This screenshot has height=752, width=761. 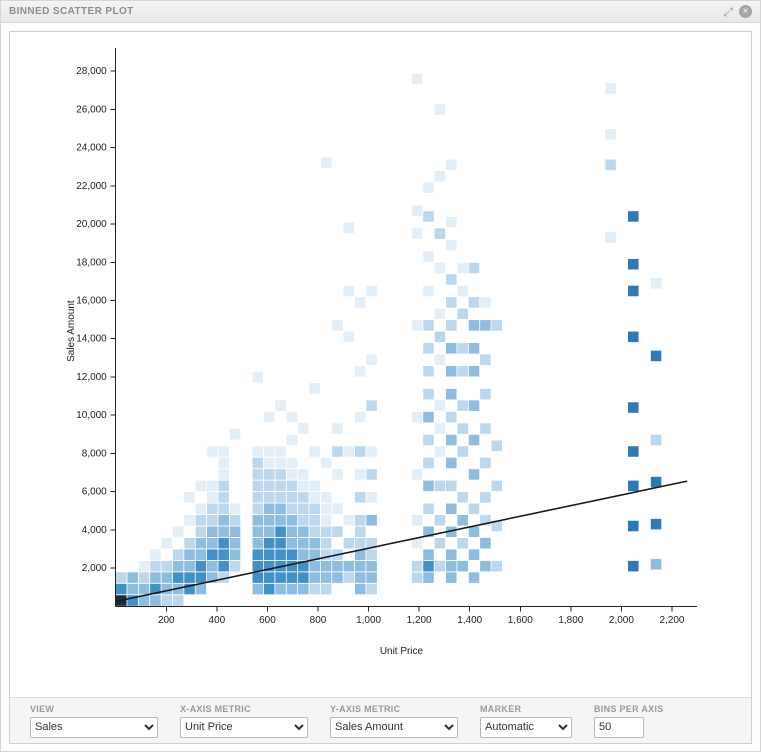 I want to click on svg-text: 26,000, so click(x=91, y=109).